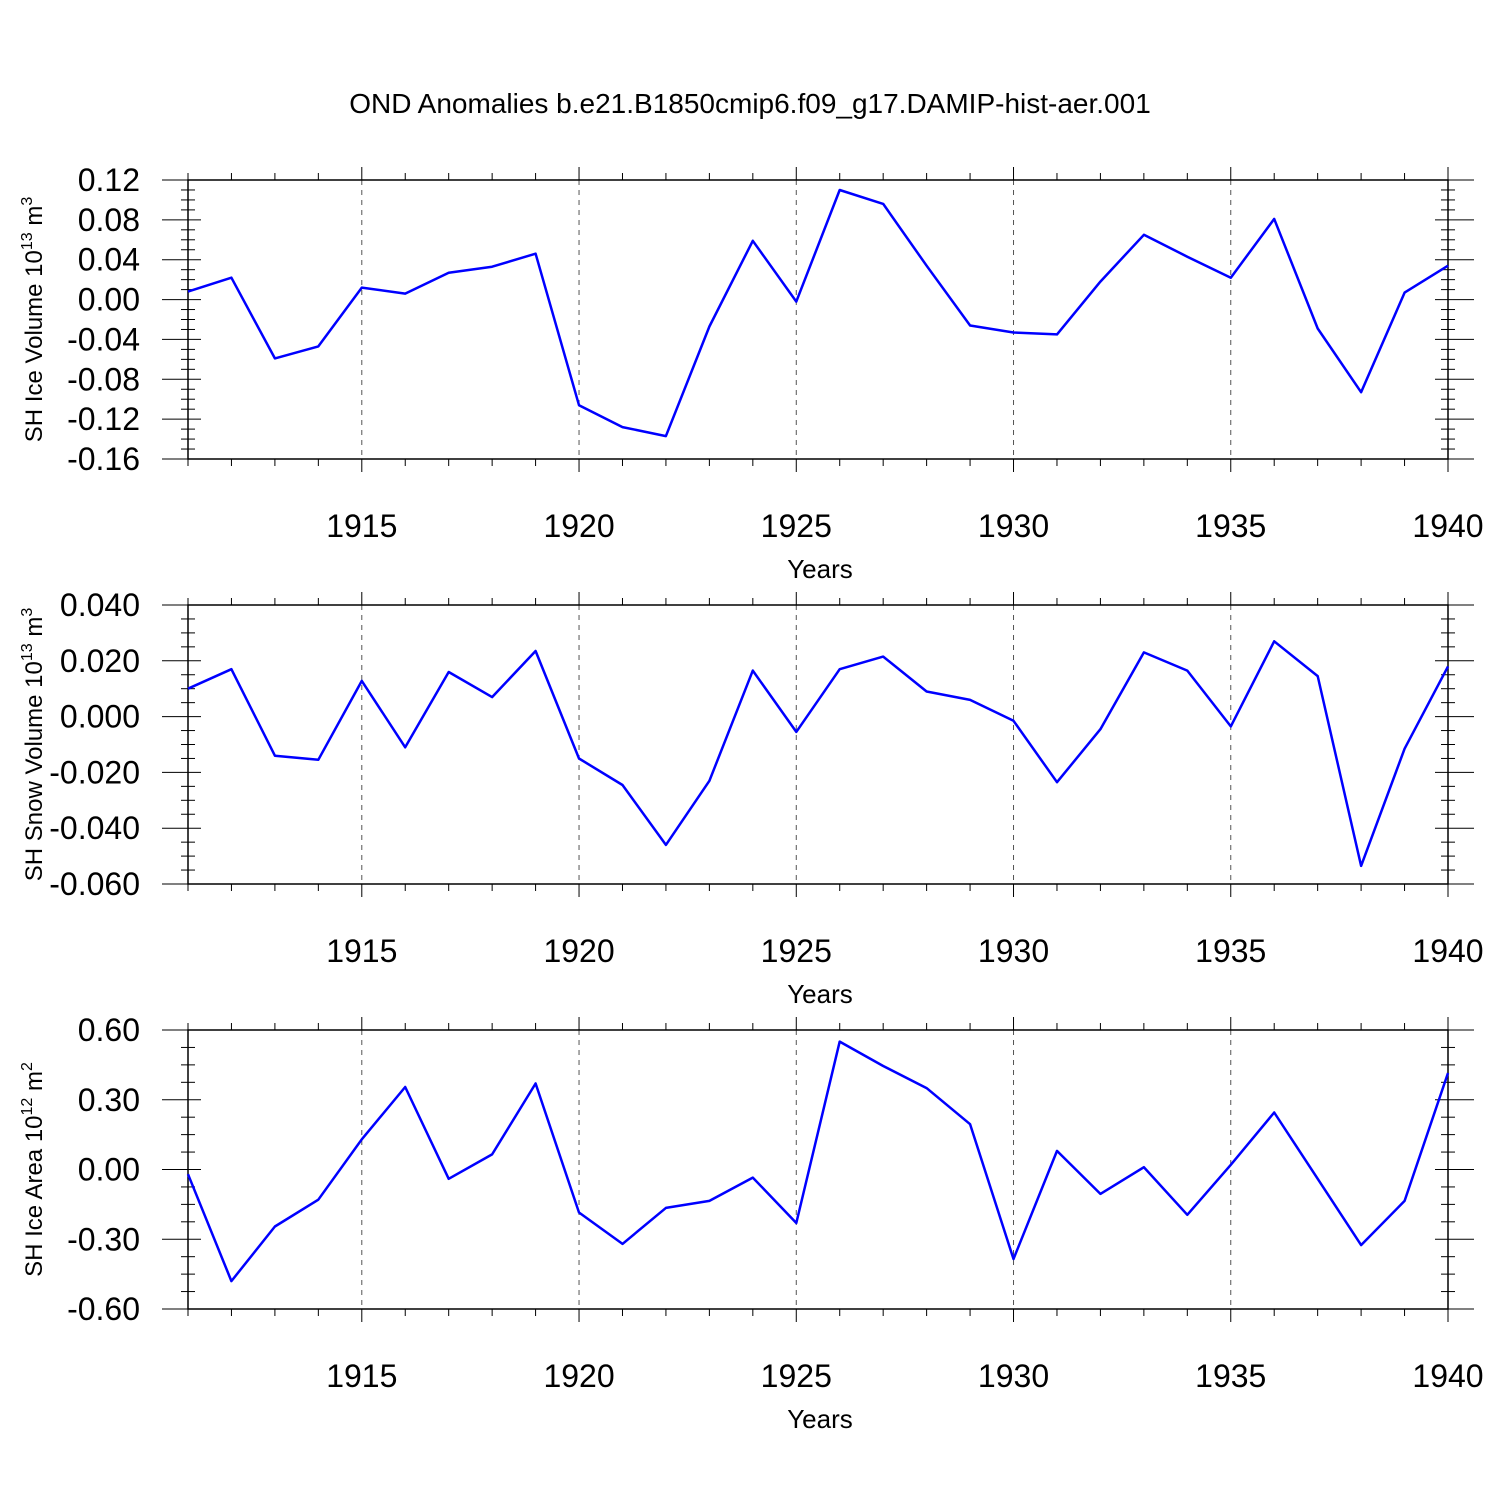 The height and width of the screenshot is (1505, 1500). Describe the element at coordinates (94, 884) in the screenshot. I see `y-tick-label: -0.060` at that location.